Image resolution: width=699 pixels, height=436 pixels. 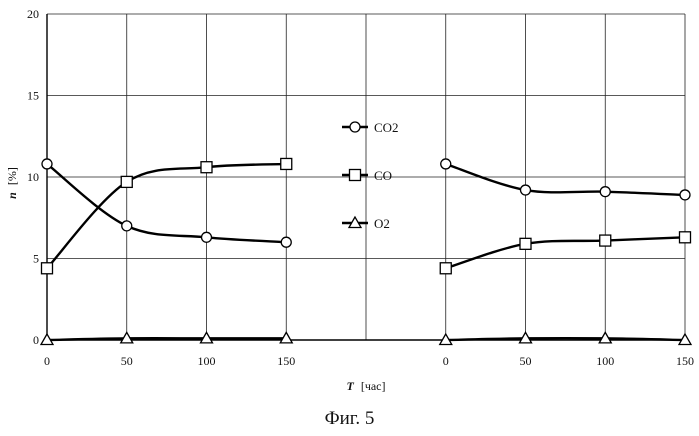 I want to click on y-axis-unit: [%], so click(x=12, y=176).